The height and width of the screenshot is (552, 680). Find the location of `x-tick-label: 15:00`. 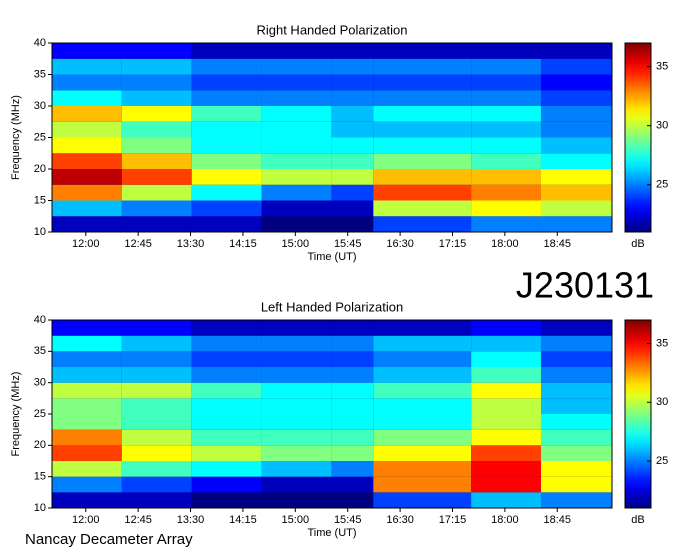

x-tick-label: 15:00 is located at coordinates (296, 244).